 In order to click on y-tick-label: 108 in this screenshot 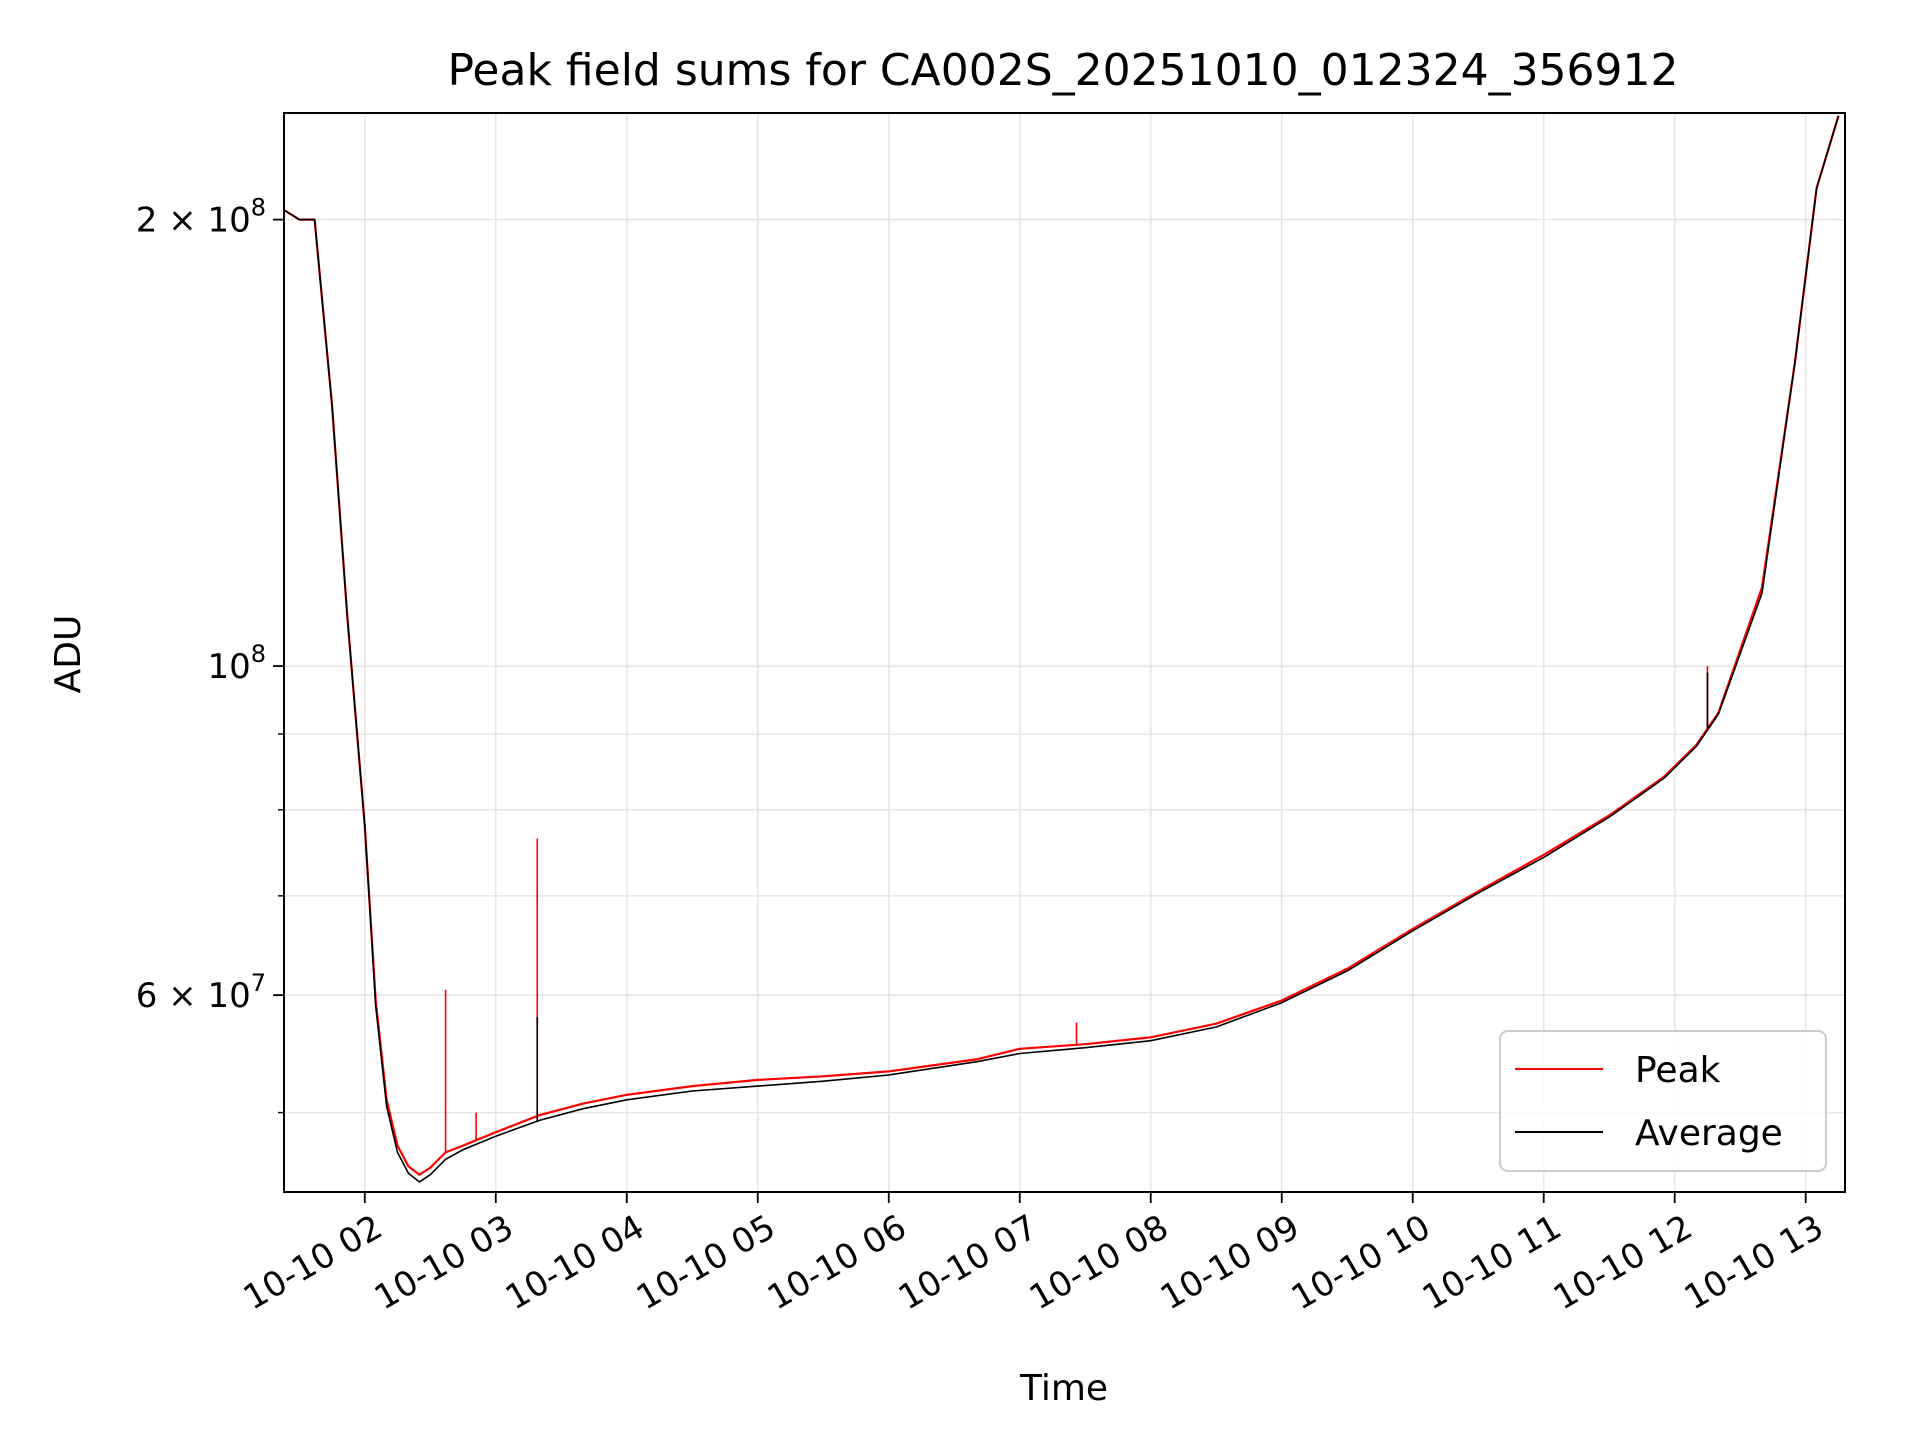, I will do `click(236, 663)`.